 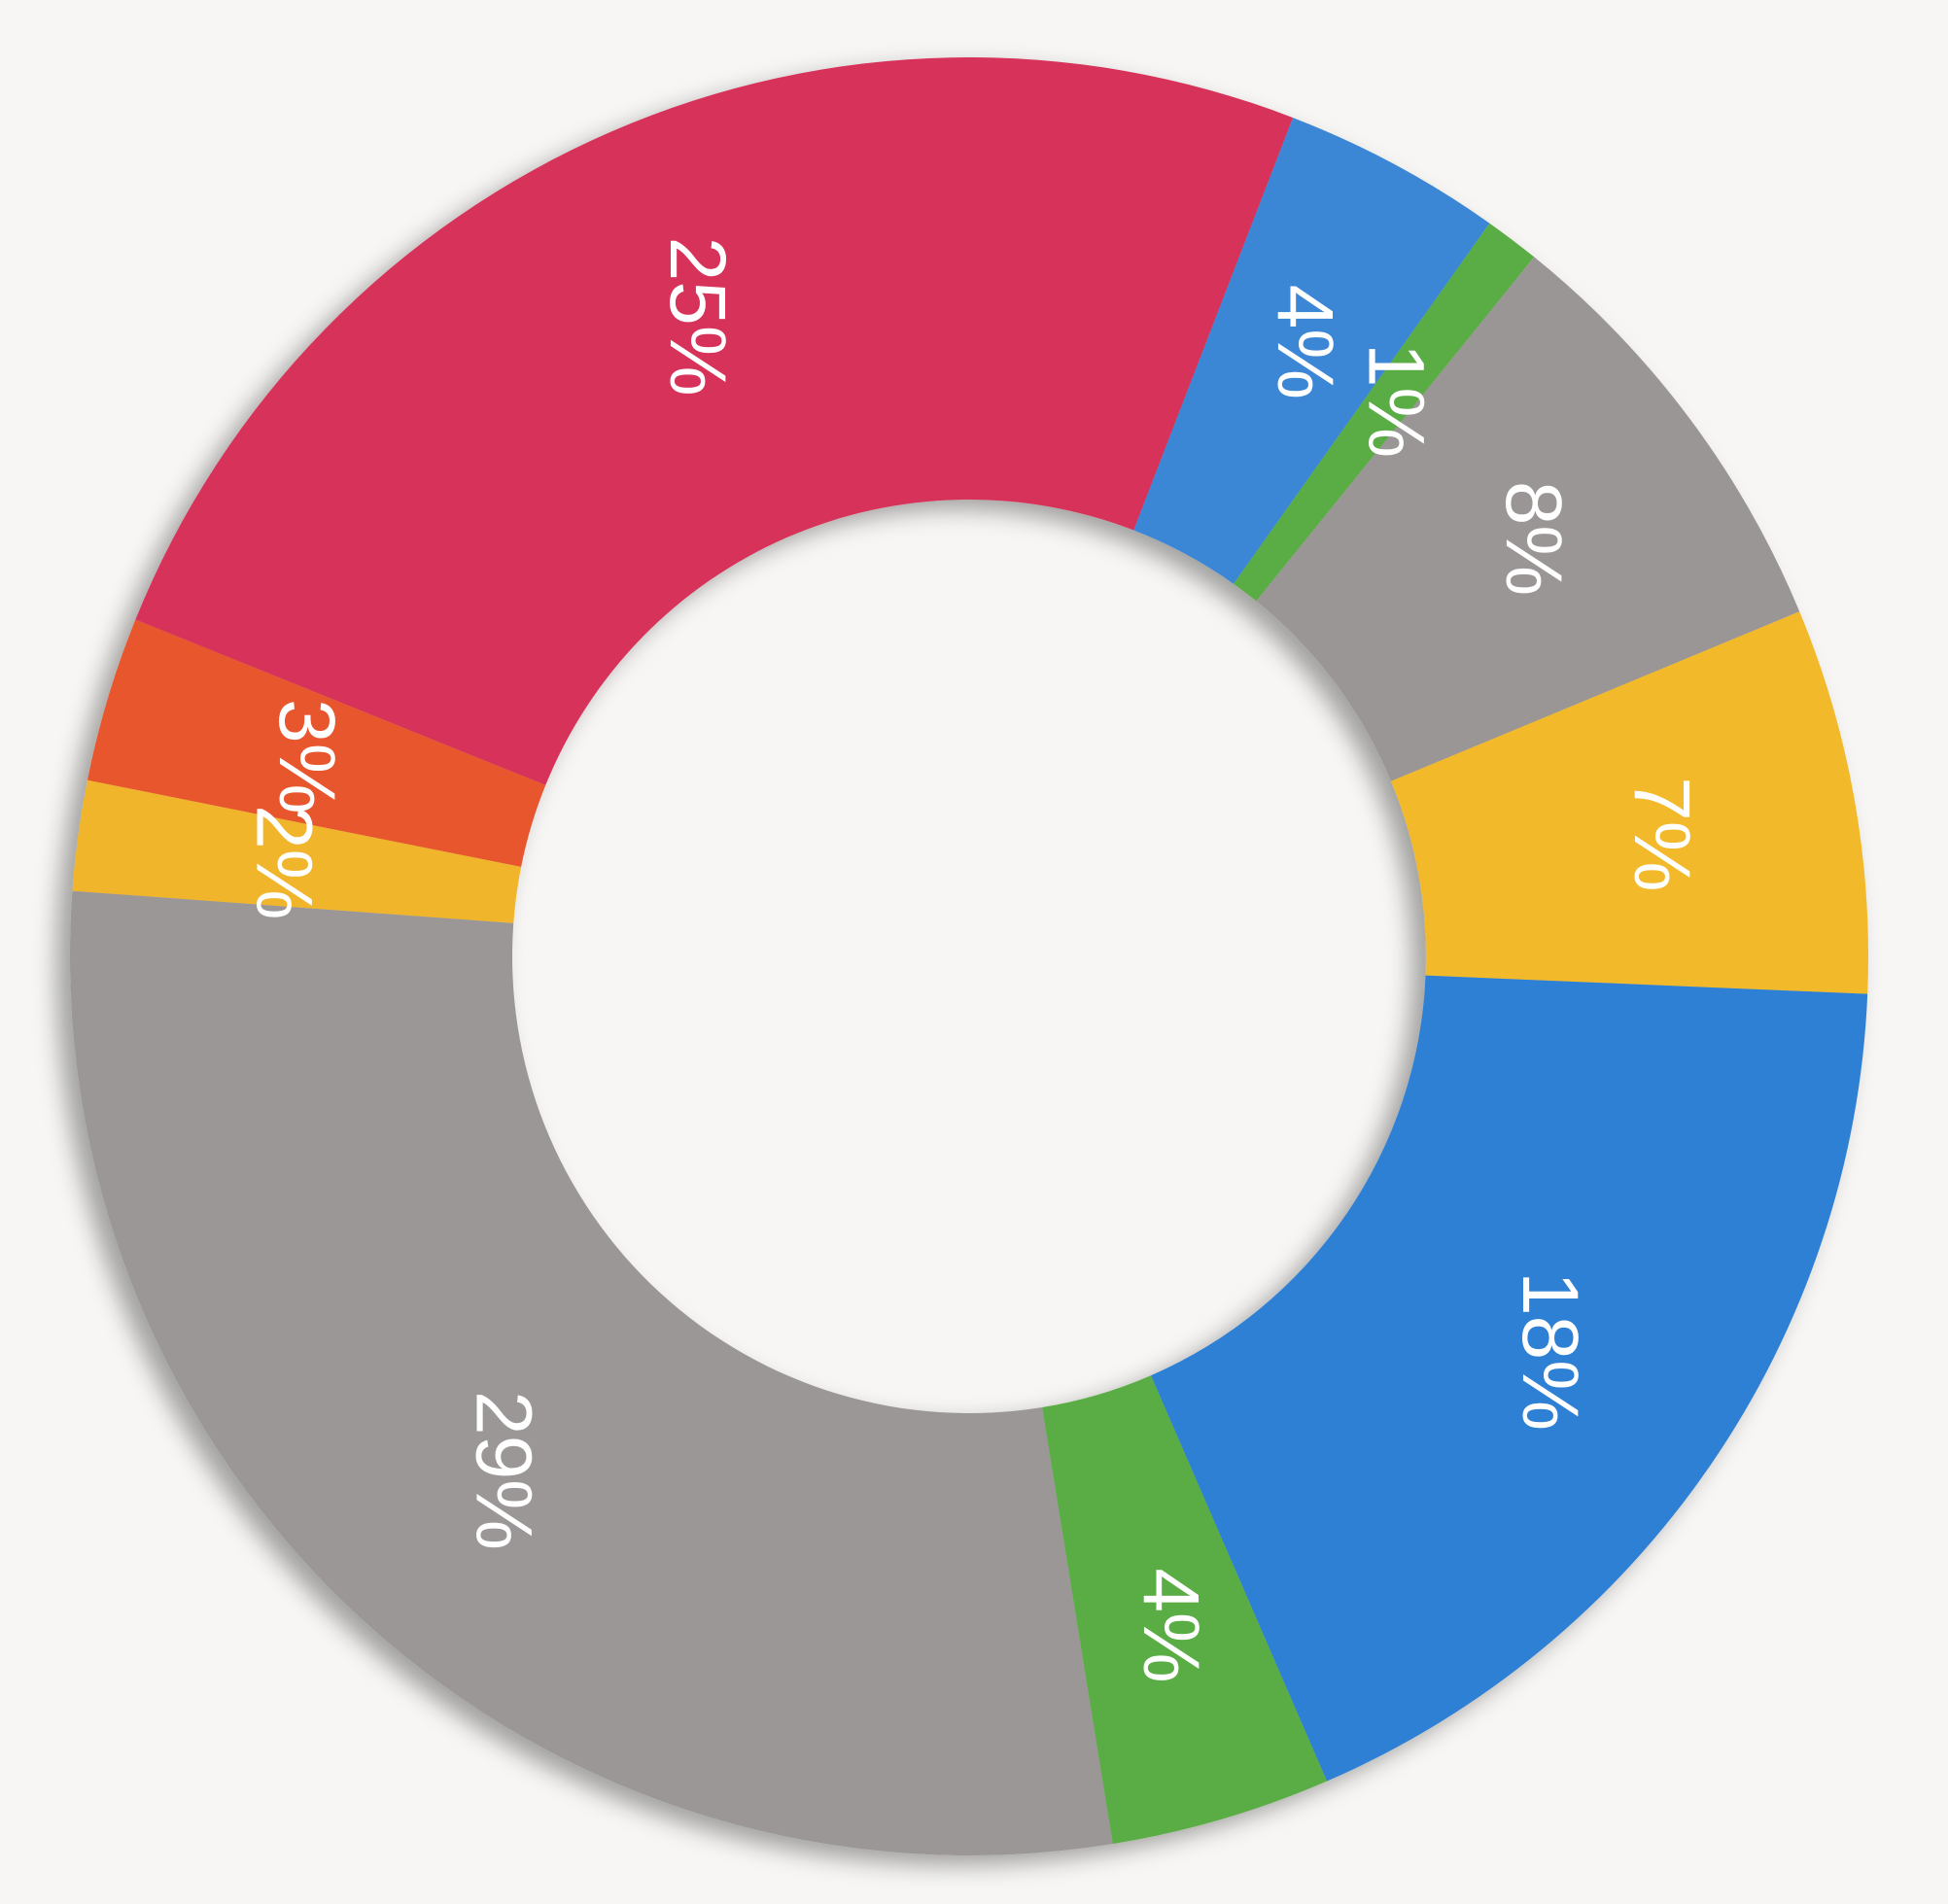 I want to click on data-label: 18%, so click(x=1550, y=1351).